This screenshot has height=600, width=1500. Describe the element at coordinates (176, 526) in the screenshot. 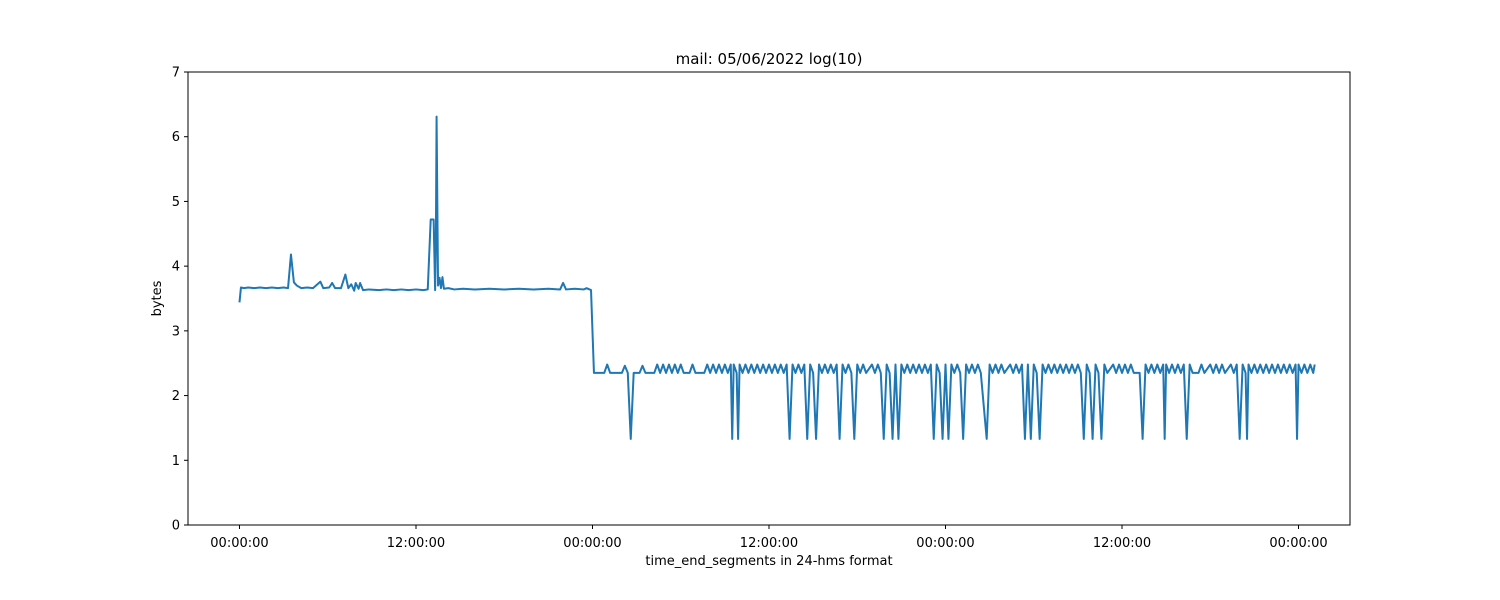

I see `y-tick-label: 0` at that location.